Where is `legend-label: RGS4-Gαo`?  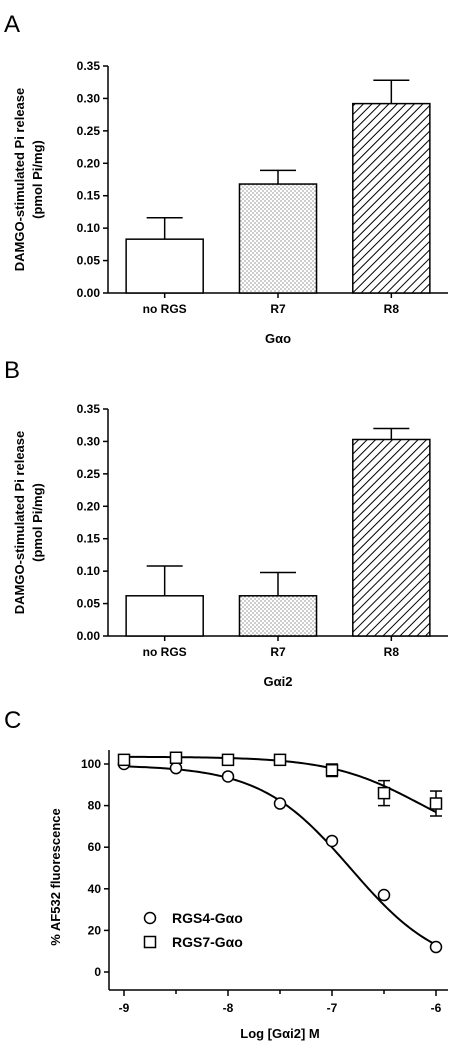
legend-label: RGS4-Gαo is located at coordinates (207, 918).